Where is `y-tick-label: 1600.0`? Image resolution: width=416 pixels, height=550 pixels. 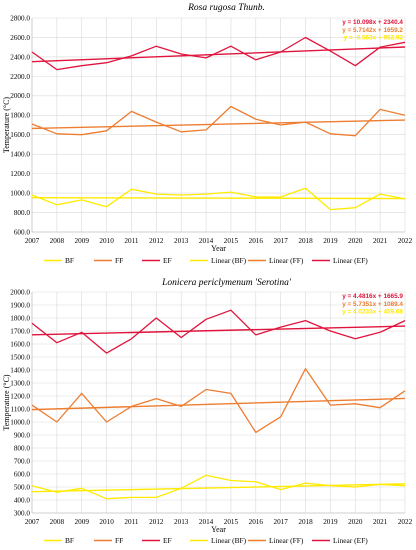
y-tick-label: 1600.0 is located at coordinates (20, 344).